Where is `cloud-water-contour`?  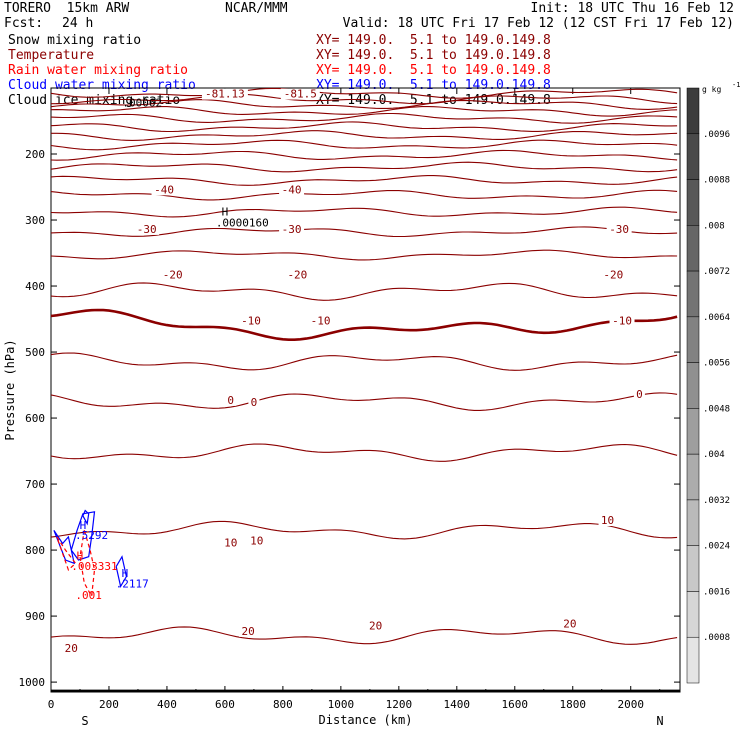 cloud-water-contour is located at coordinates (121, 572).